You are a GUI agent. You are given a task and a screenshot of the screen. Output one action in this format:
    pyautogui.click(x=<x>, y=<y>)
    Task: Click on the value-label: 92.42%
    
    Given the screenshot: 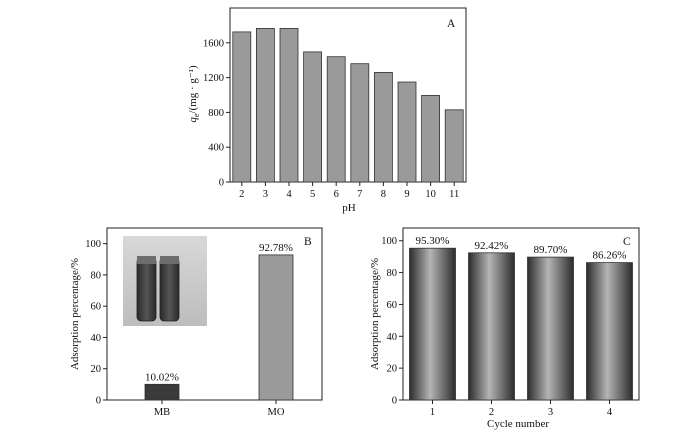 What is the action you would take?
    pyautogui.click(x=492, y=246)
    